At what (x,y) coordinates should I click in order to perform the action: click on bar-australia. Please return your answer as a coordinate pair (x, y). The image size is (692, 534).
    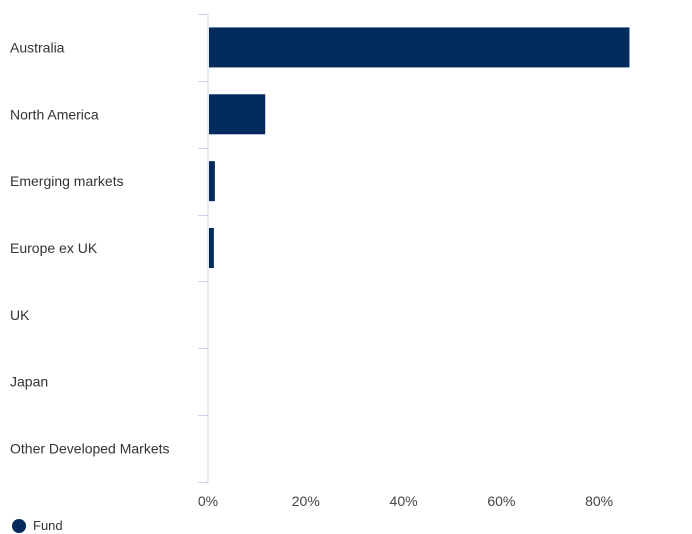
    Looking at the image, I should click on (419, 47).